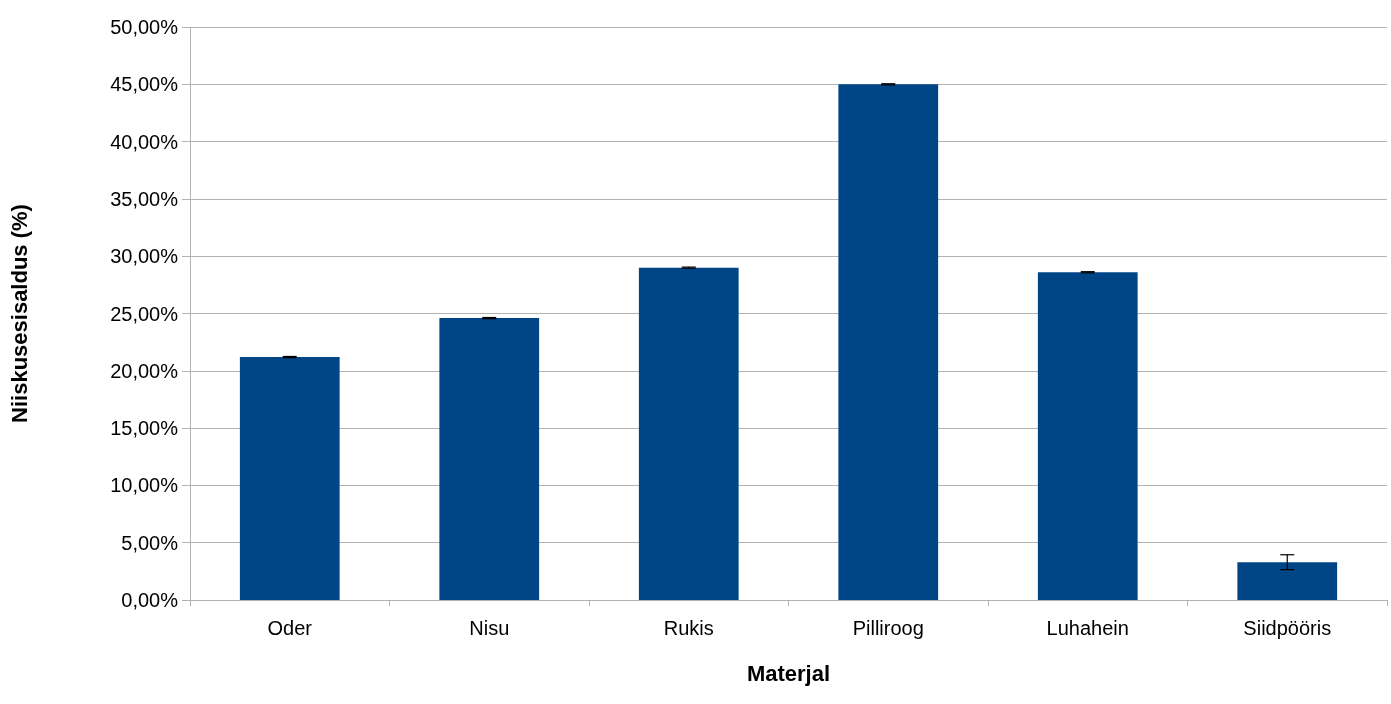 Image resolution: width=1391 pixels, height=704 pixels. Describe the element at coordinates (144, 428) in the screenshot. I see `y-tick-label: 15,00%` at that location.